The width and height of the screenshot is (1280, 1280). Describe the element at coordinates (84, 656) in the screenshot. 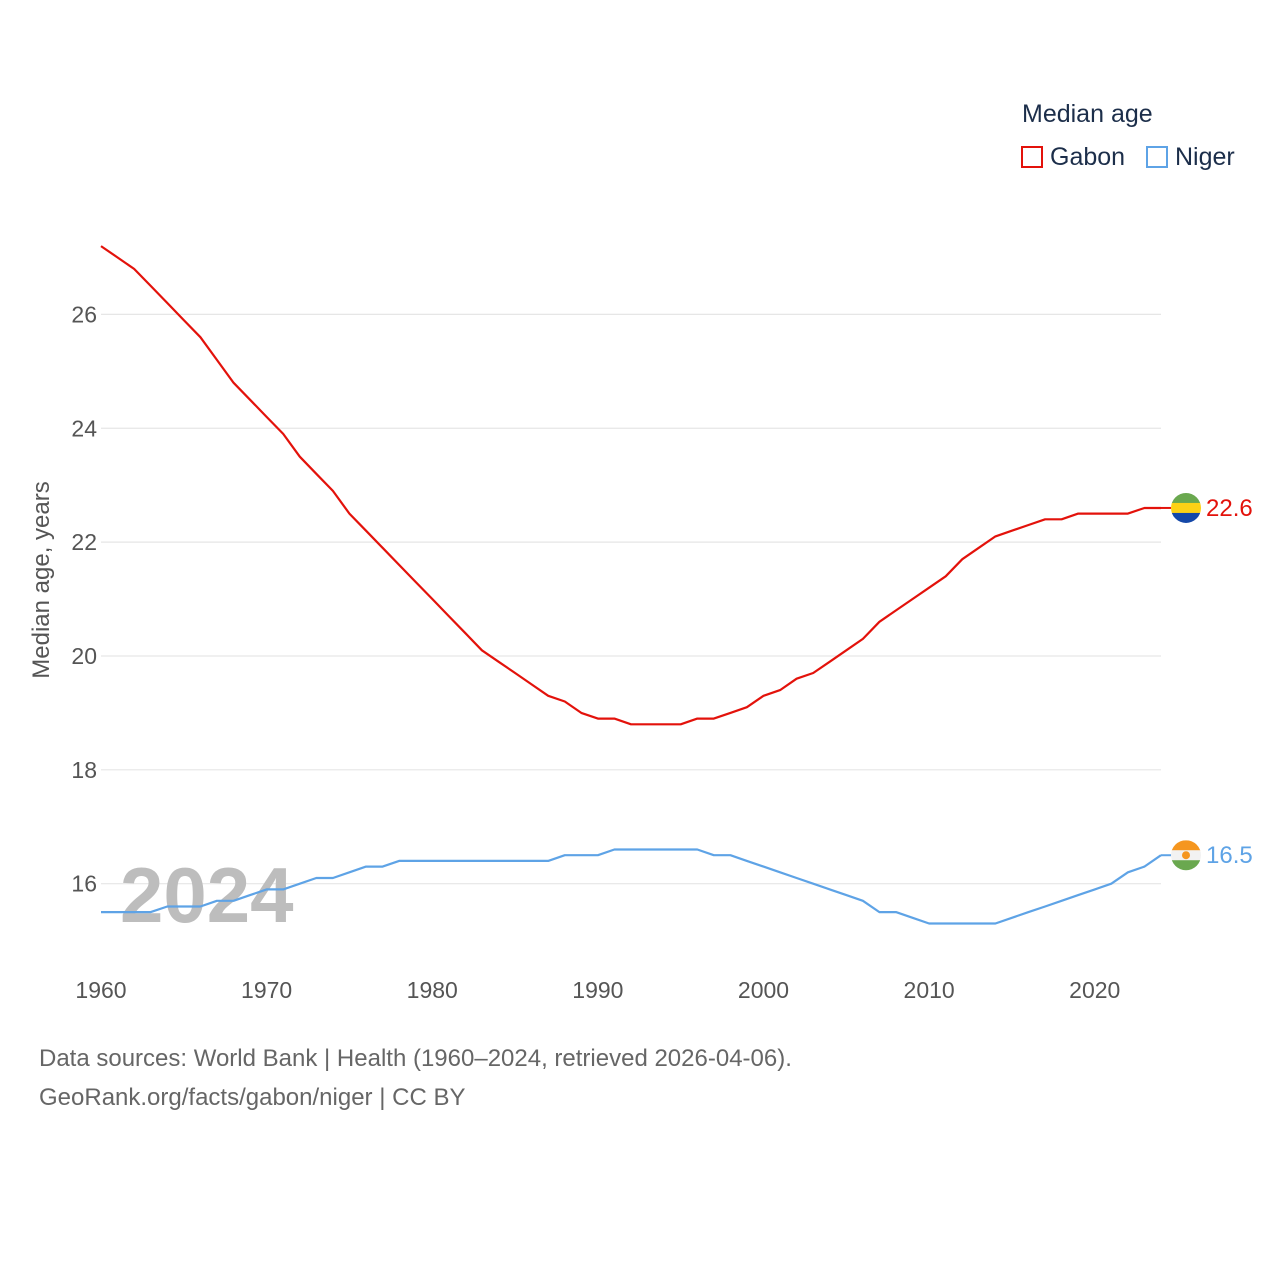

I see `y-tick-label-20: 20` at that location.